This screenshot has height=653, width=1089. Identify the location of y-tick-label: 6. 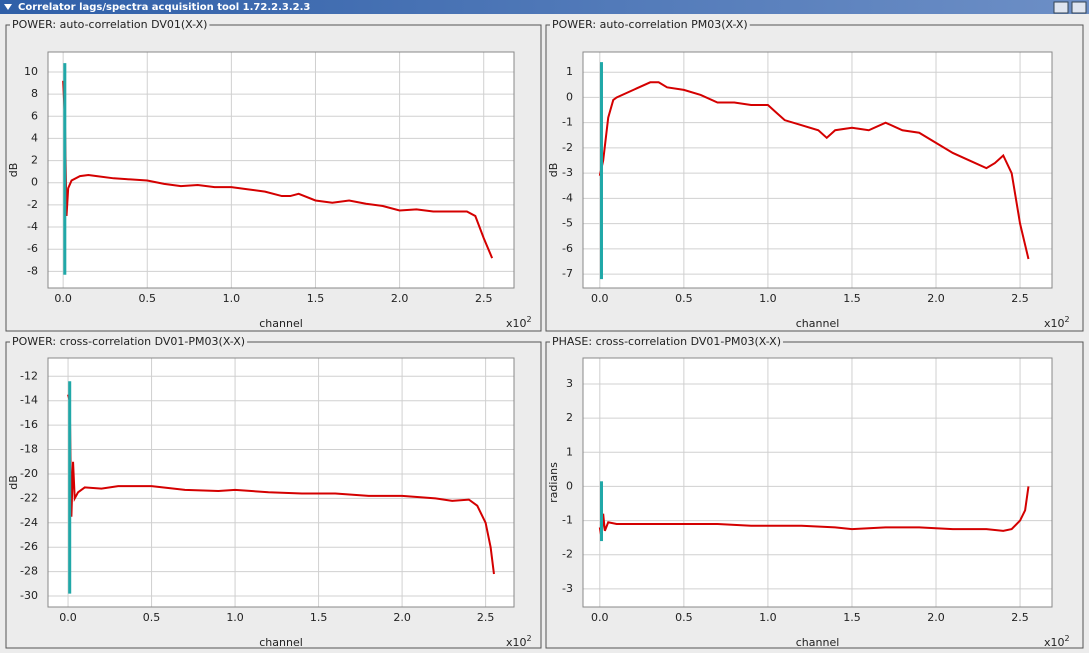
(34, 115).